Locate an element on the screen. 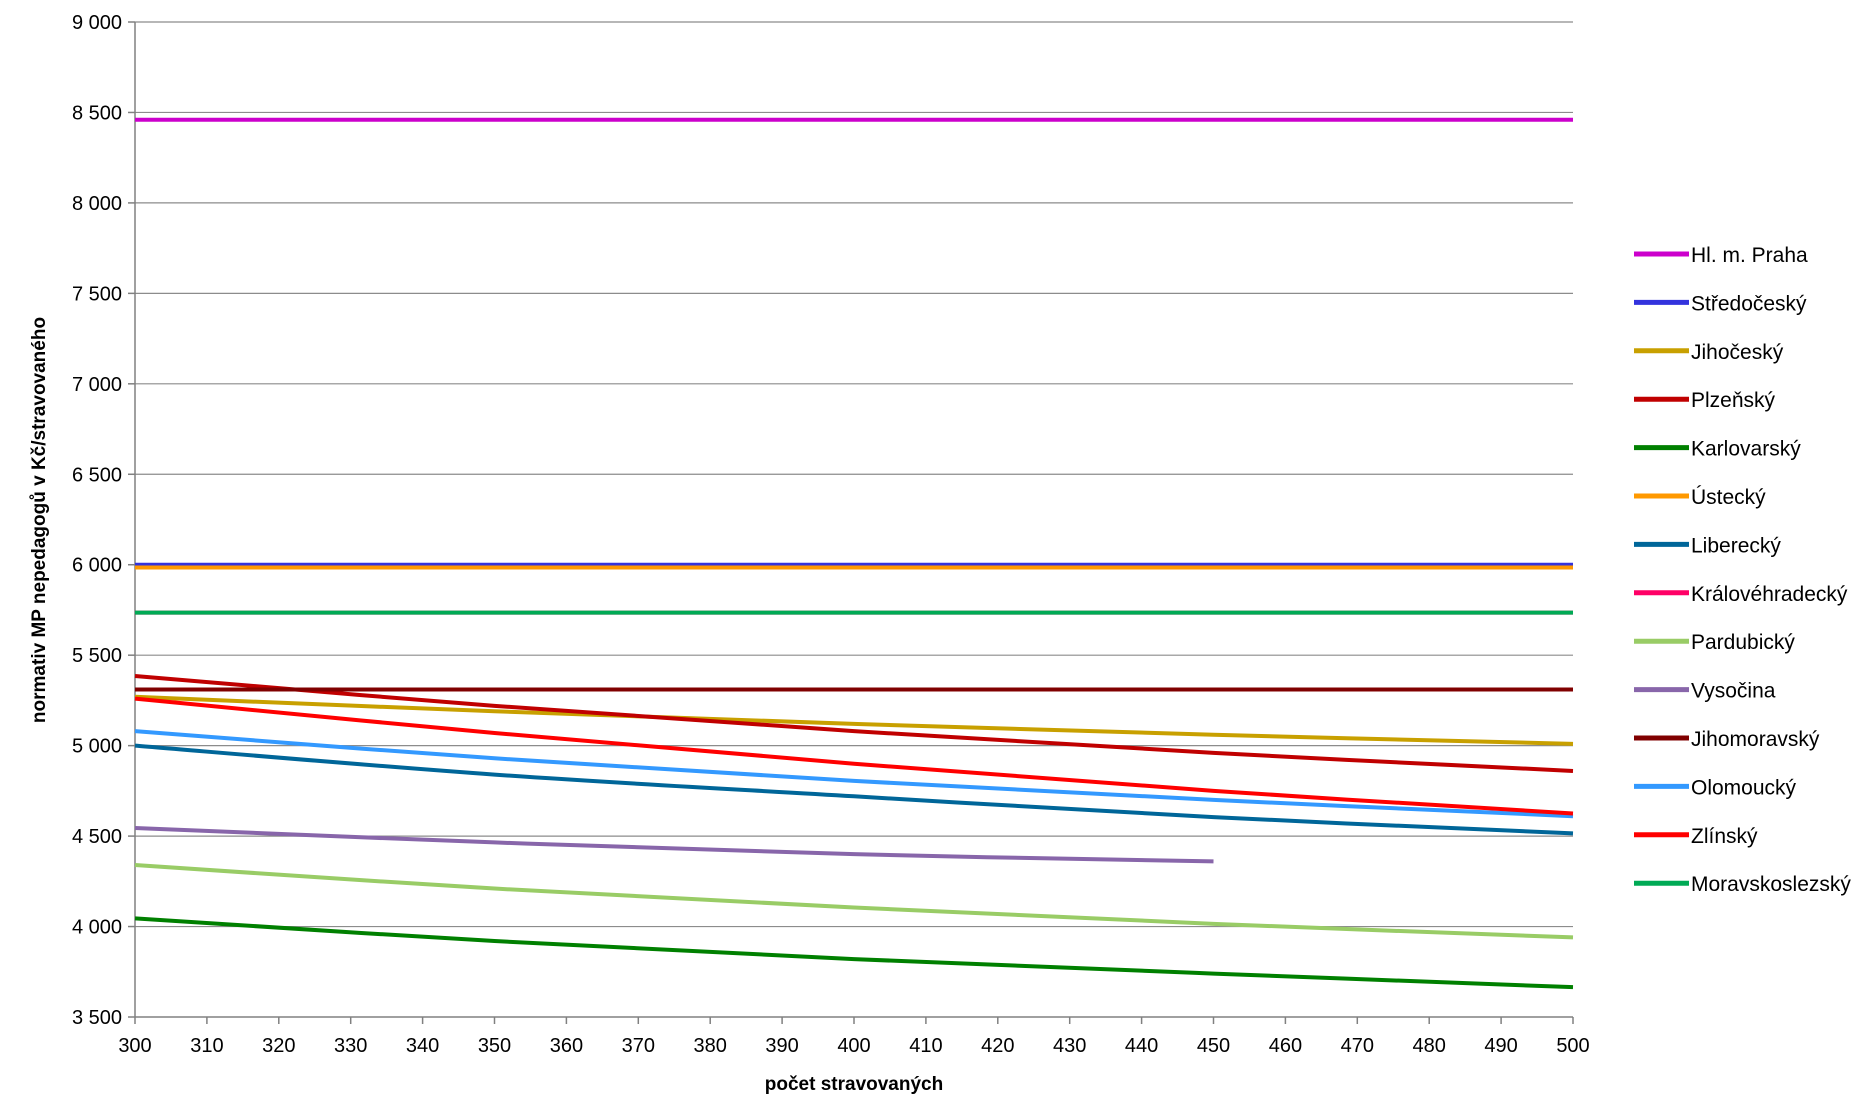 Image resolution: width=1876 pixels, height=1102 pixels. x-tick-label: 350 is located at coordinates (494, 1046).